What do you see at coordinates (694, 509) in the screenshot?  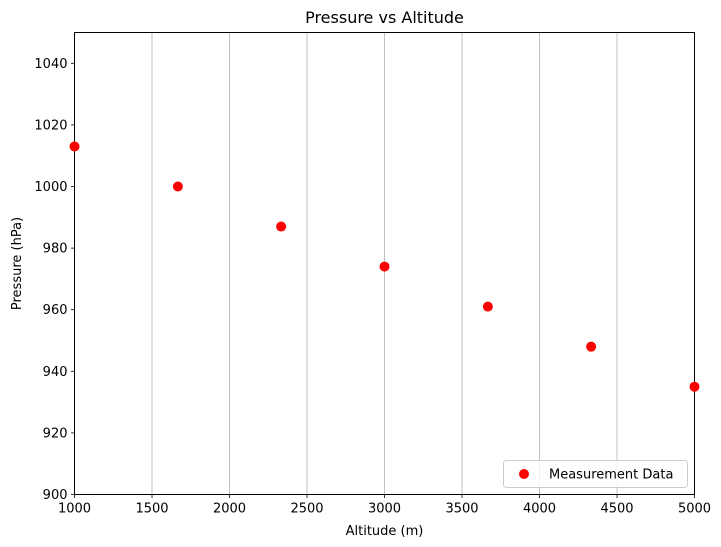 I see `x-tick-label: 5000` at bounding box center [694, 509].